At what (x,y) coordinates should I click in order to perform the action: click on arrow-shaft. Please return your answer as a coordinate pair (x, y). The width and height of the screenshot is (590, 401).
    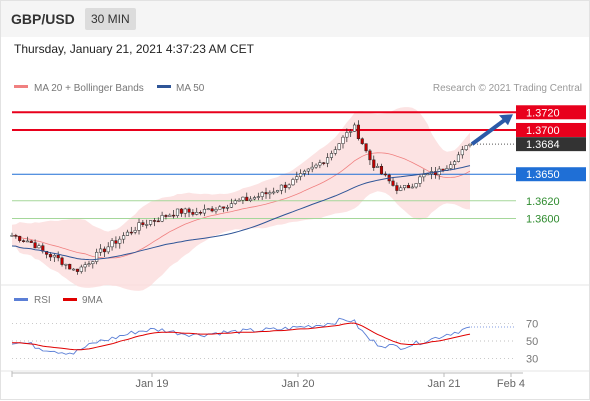
    Looking at the image, I should click on (489, 131).